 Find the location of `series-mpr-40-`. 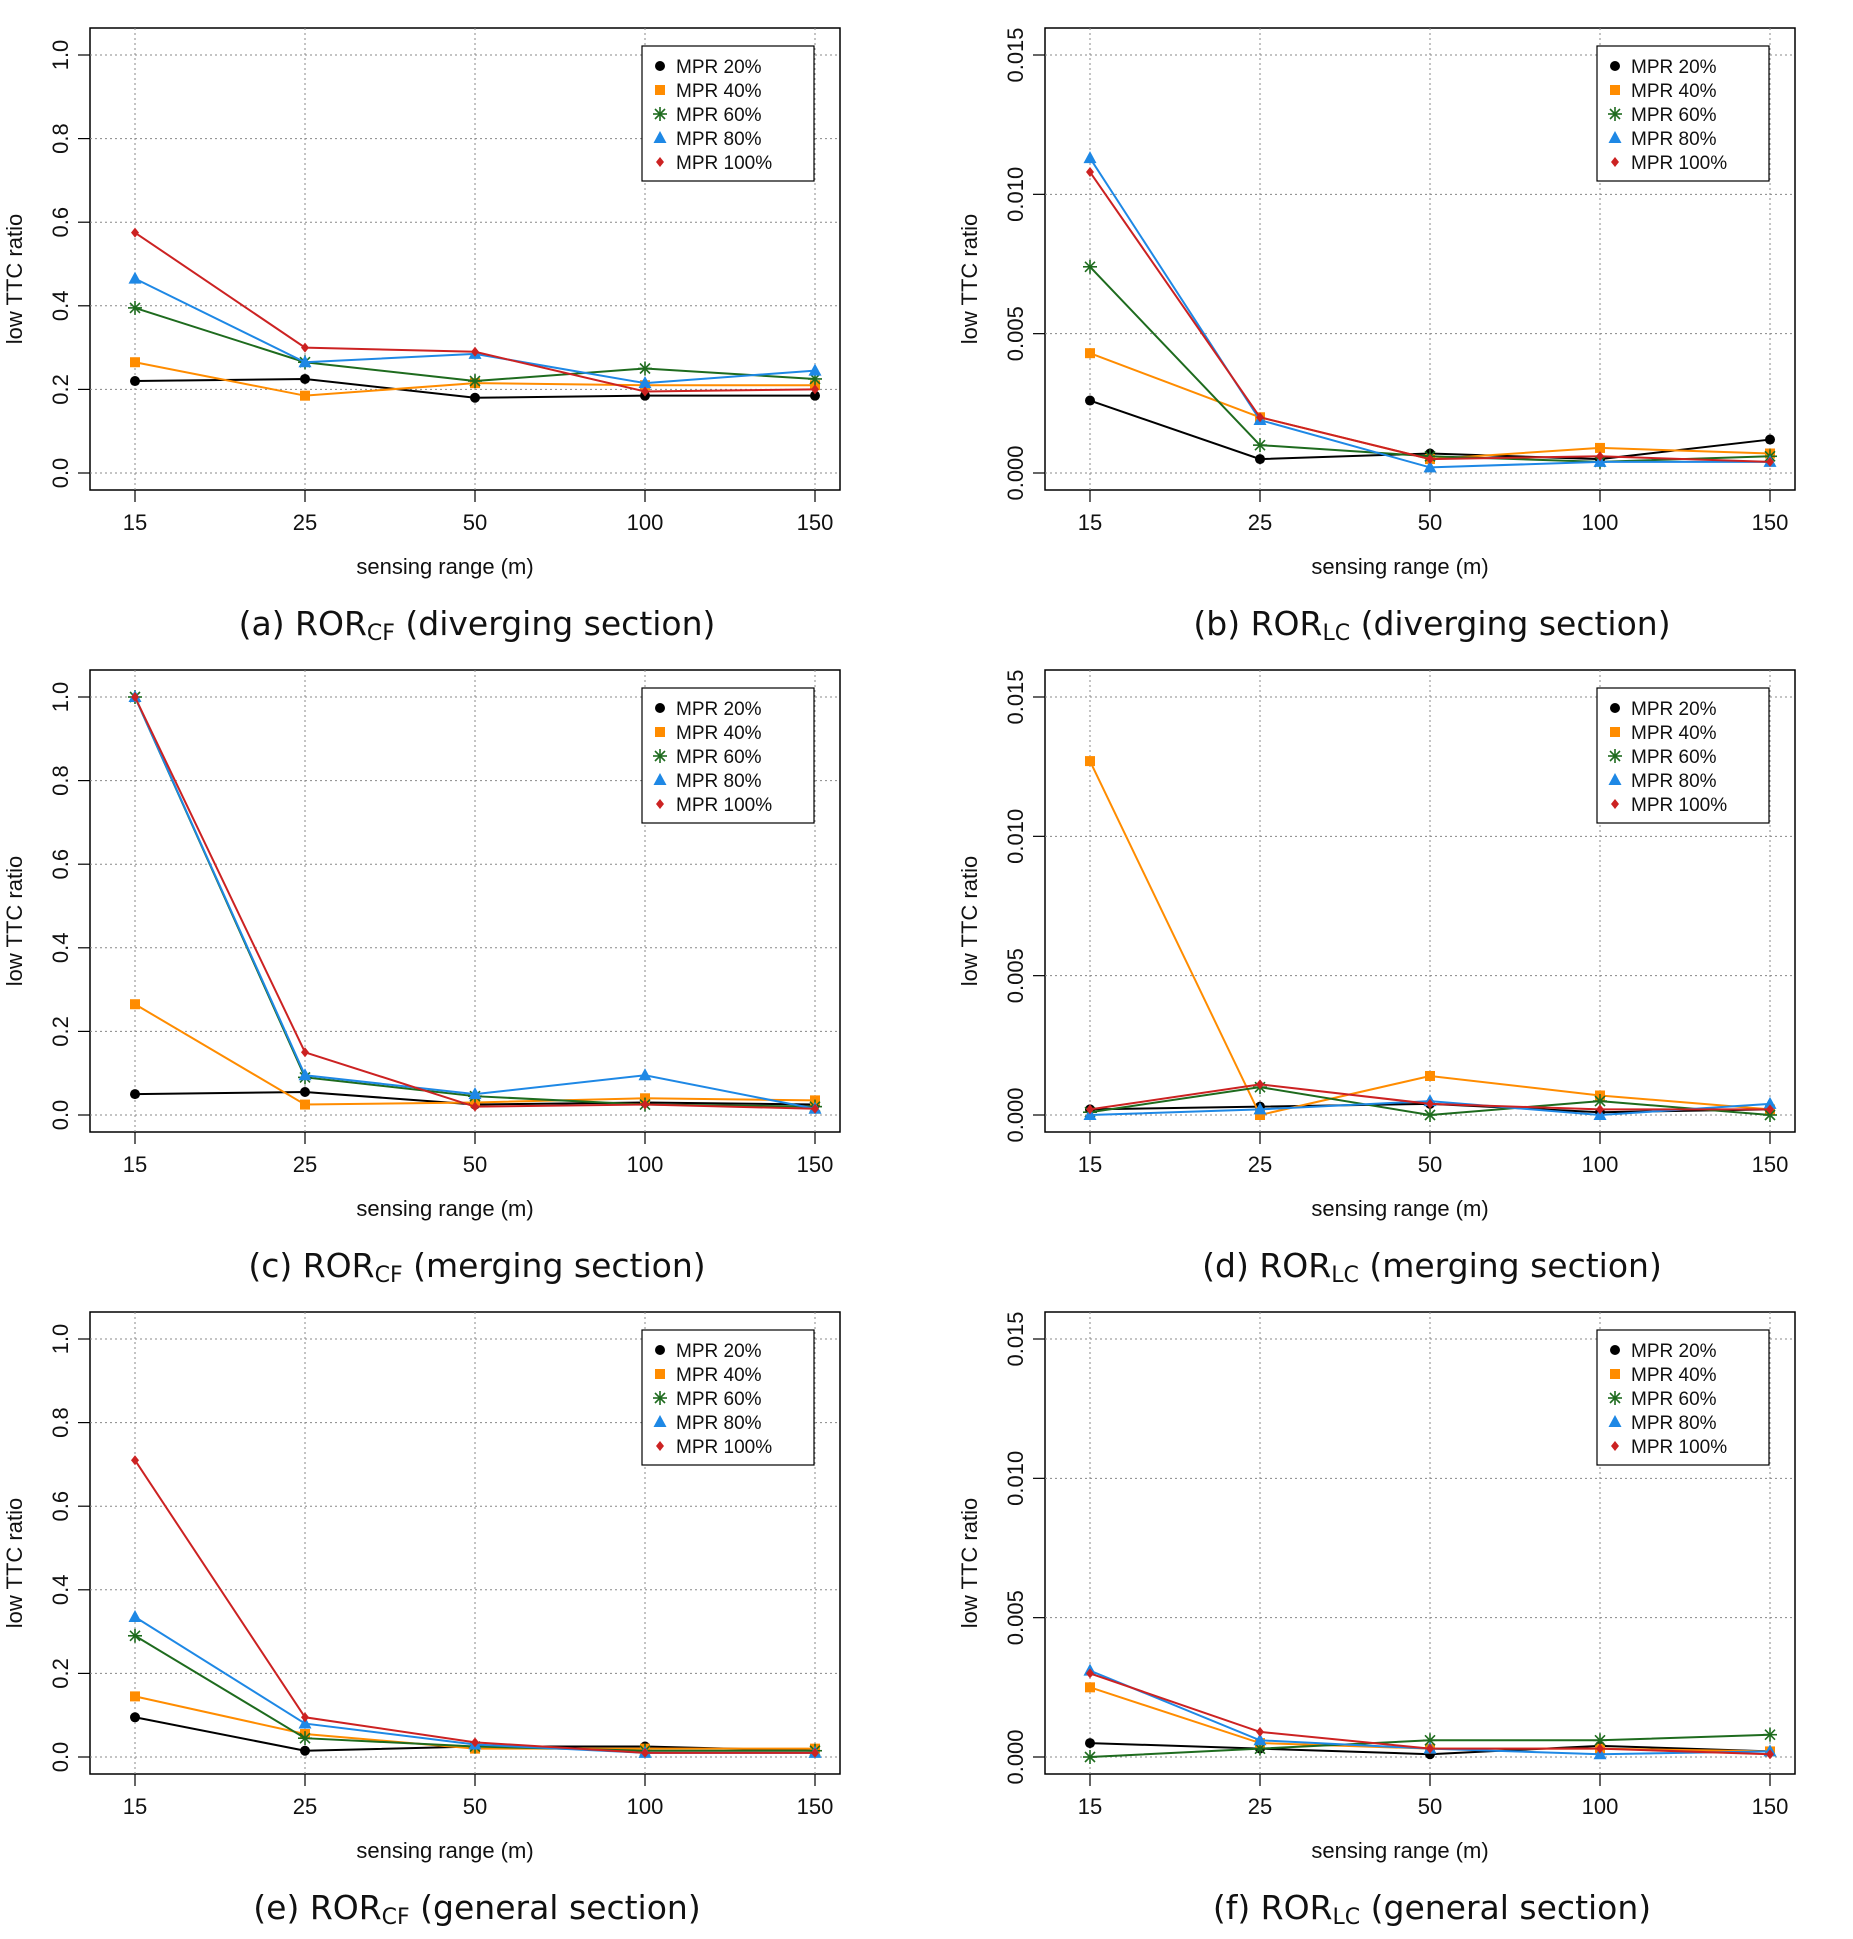

series-mpr-40- is located at coordinates (1430, 406).